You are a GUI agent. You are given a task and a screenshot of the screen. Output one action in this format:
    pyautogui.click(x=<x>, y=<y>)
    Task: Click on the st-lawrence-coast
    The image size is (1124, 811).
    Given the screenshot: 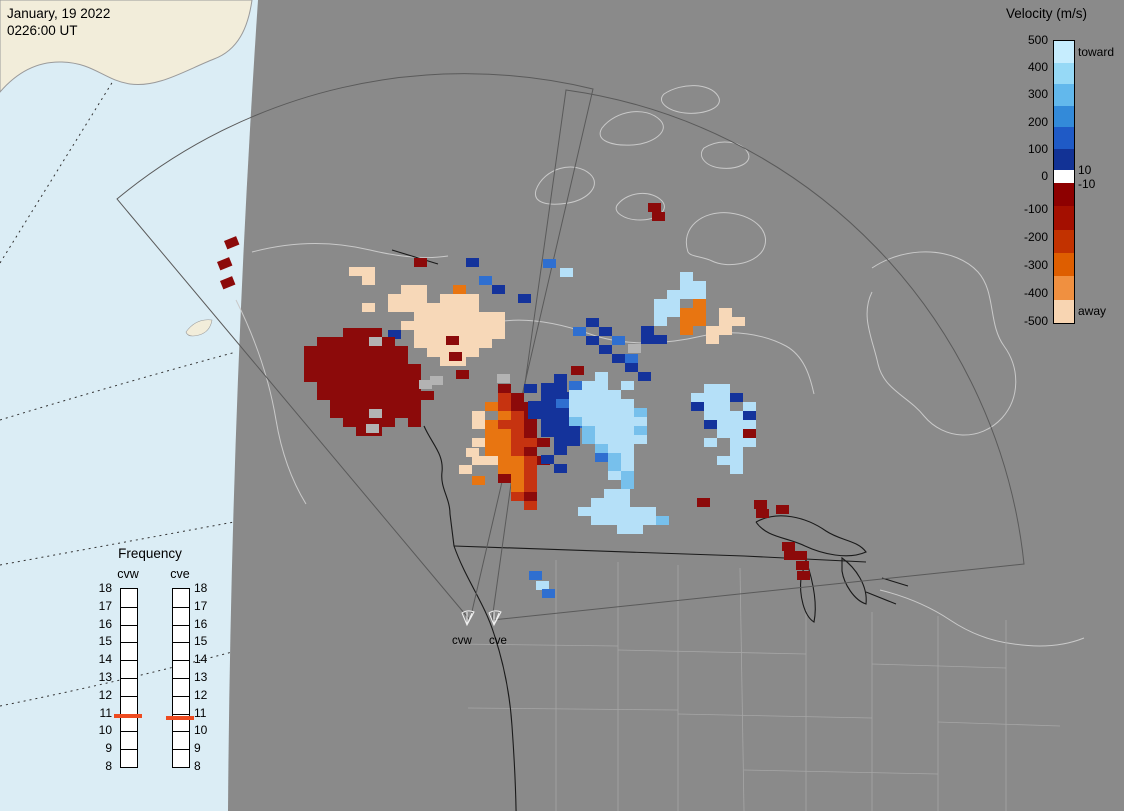 What is the action you would take?
    pyautogui.click(x=982, y=618)
    